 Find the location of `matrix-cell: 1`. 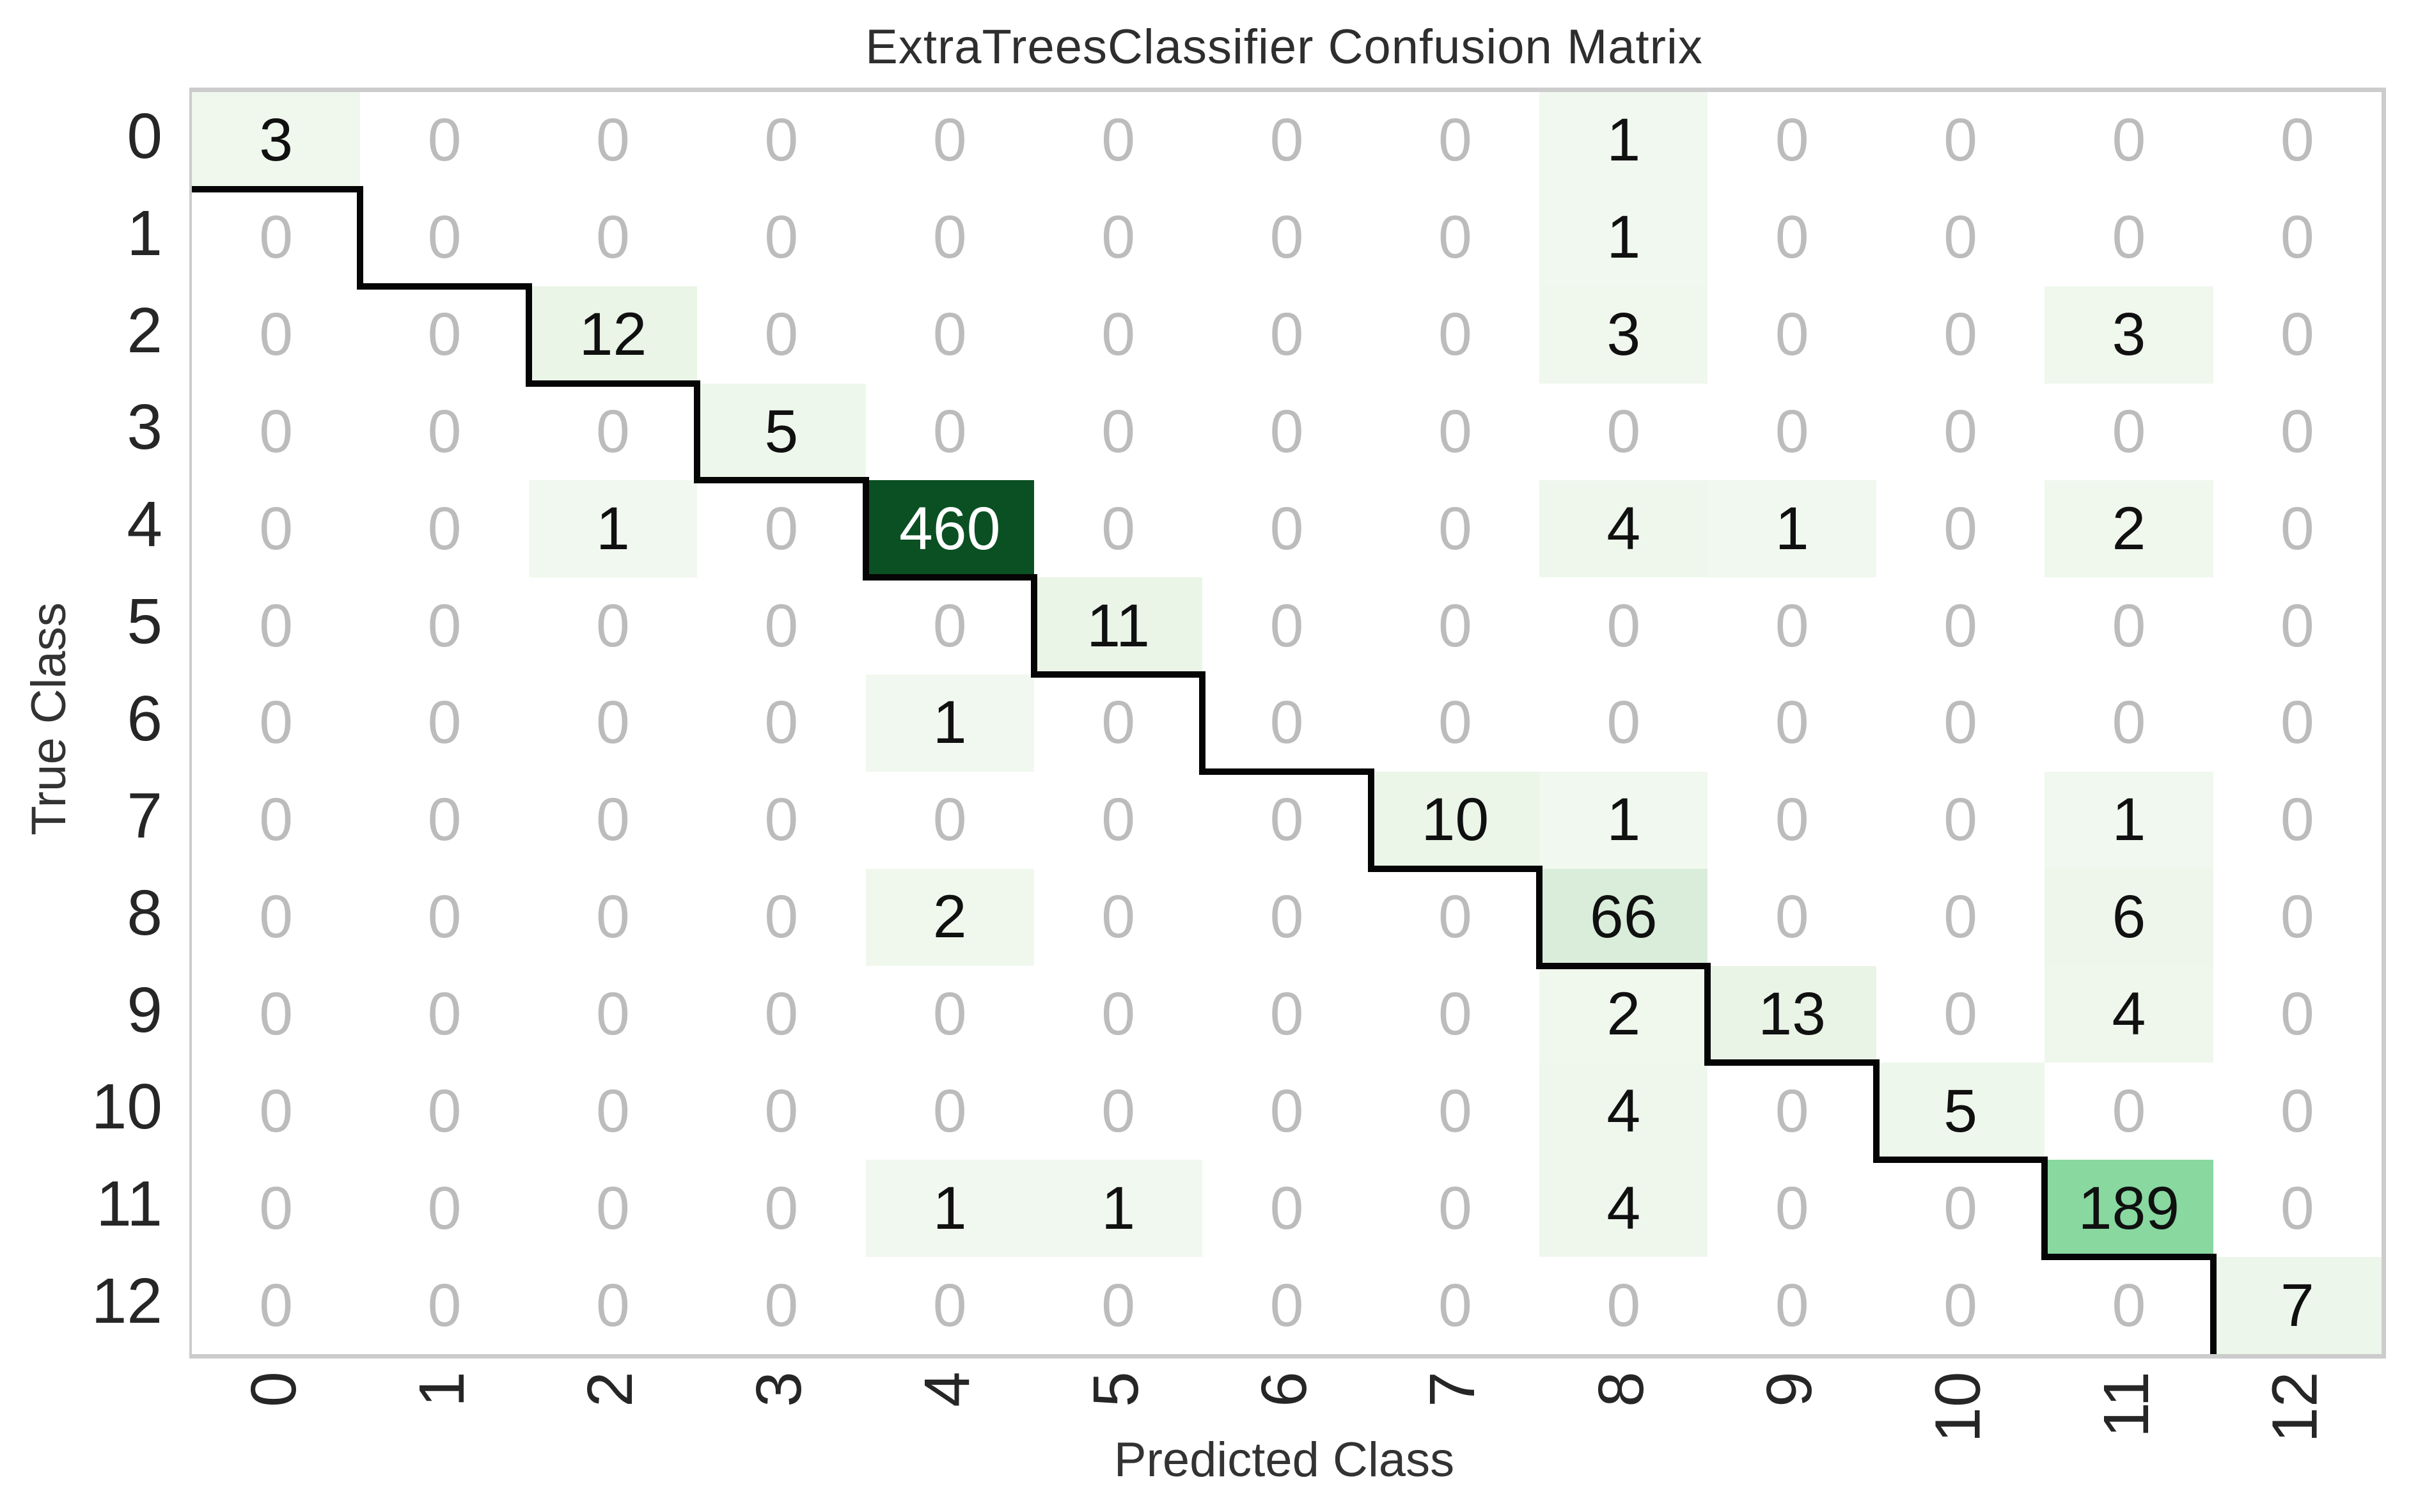

matrix-cell: 1 is located at coordinates (613, 529).